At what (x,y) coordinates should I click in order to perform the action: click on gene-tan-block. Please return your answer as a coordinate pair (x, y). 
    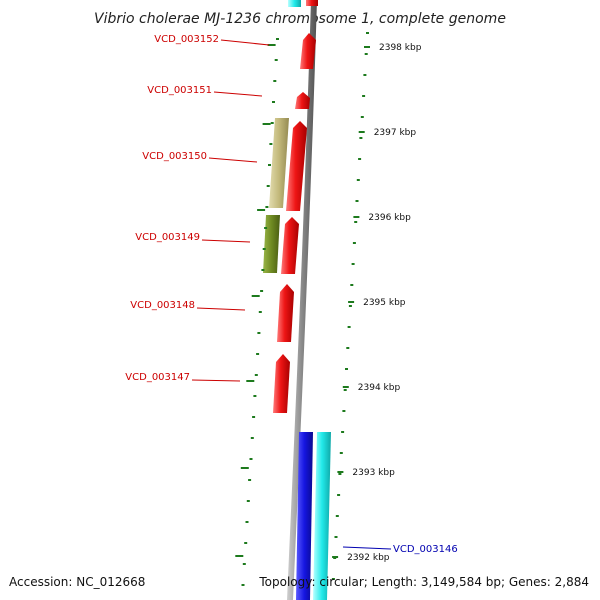
    Looking at the image, I should click on (279, 163).